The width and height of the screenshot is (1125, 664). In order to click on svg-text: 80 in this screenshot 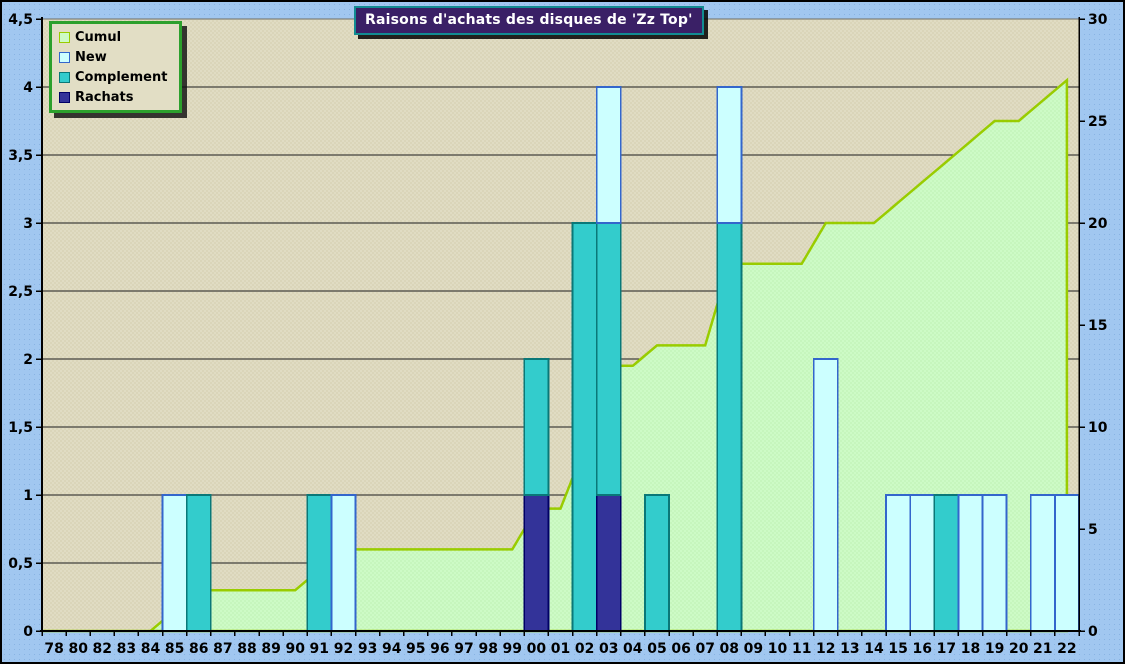, I will do `click(78, 649)`.